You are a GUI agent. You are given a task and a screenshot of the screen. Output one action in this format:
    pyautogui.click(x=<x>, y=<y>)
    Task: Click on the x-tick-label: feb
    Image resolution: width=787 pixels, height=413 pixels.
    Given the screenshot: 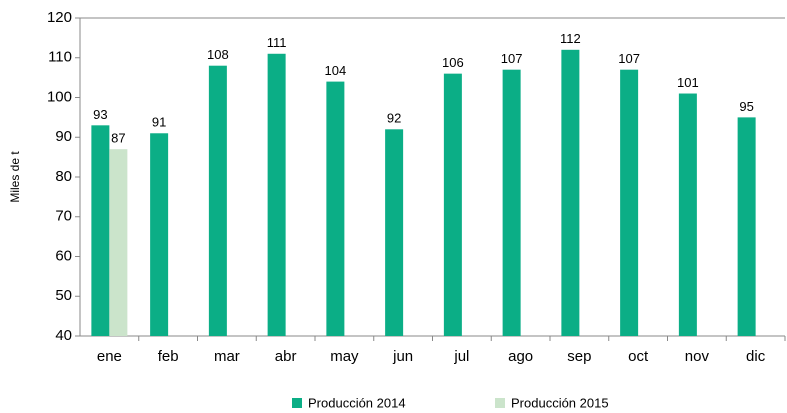 What is the action you would take?
    pyautogui.click(x=168, y=356)
    